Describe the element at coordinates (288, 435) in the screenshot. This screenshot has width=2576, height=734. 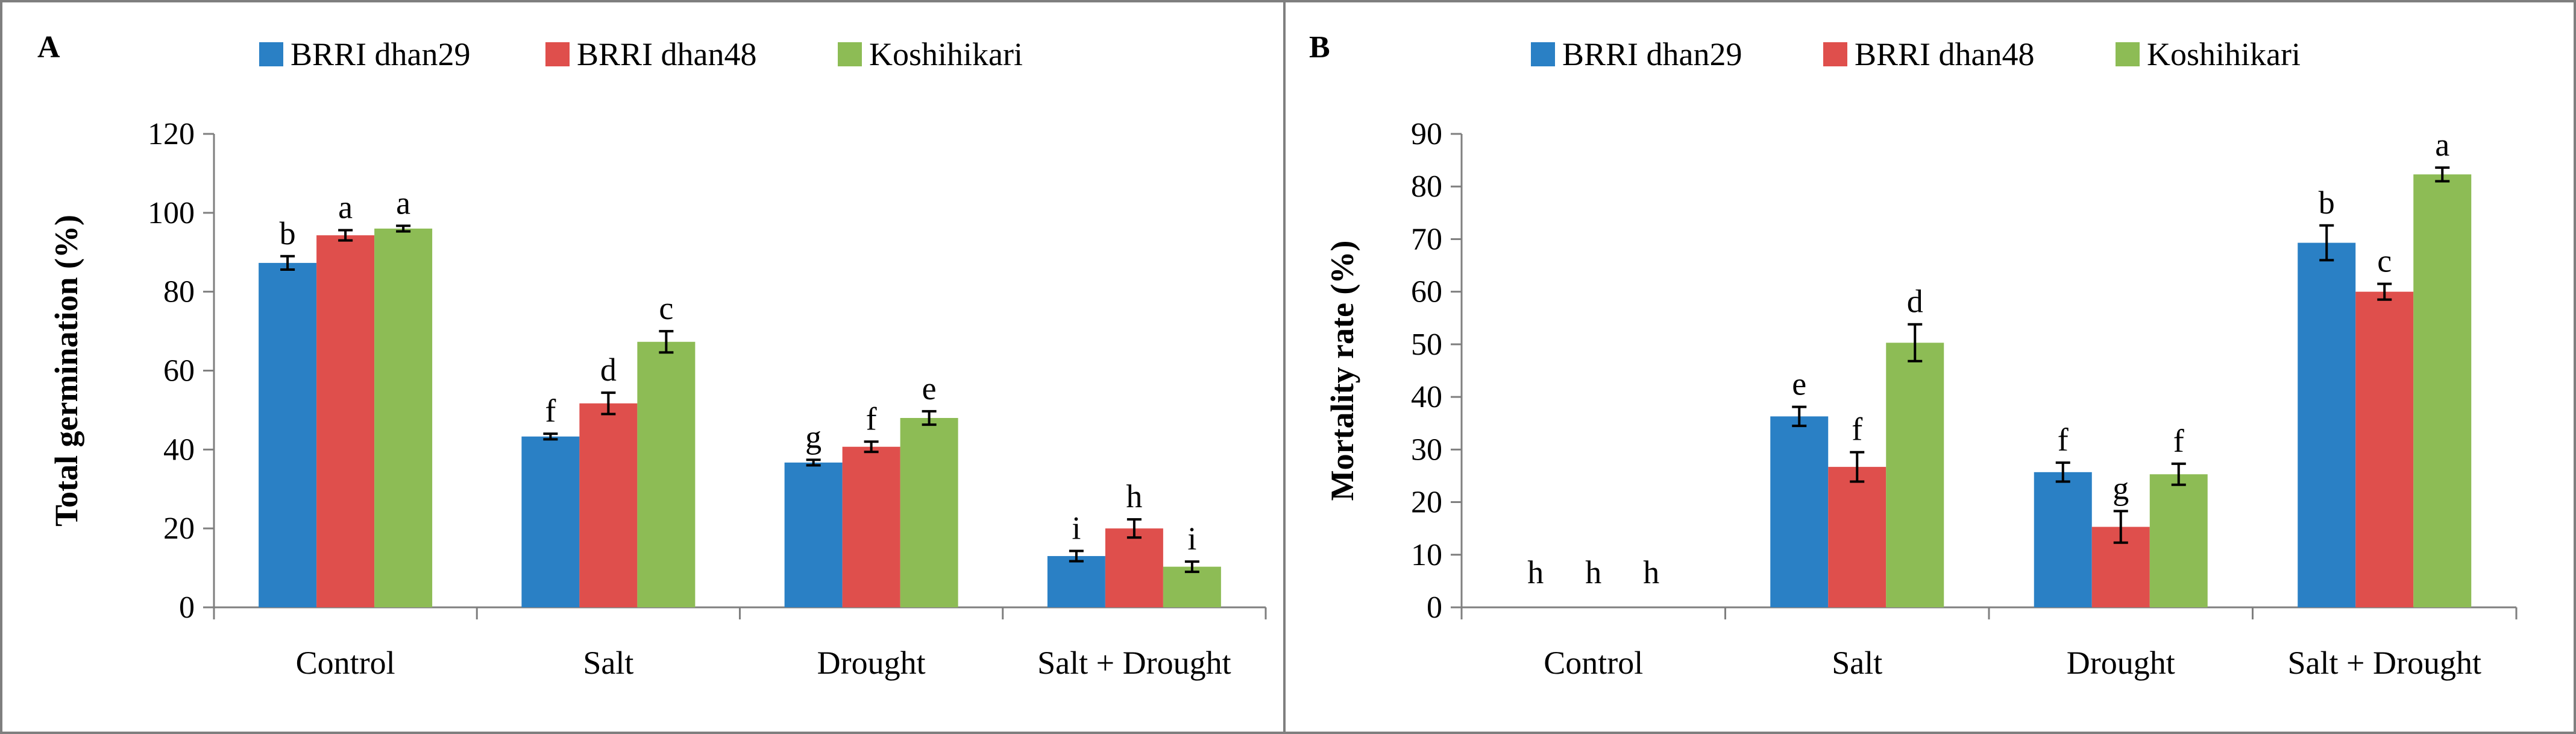
I see `bar-brri-dhan29-control` at that location.